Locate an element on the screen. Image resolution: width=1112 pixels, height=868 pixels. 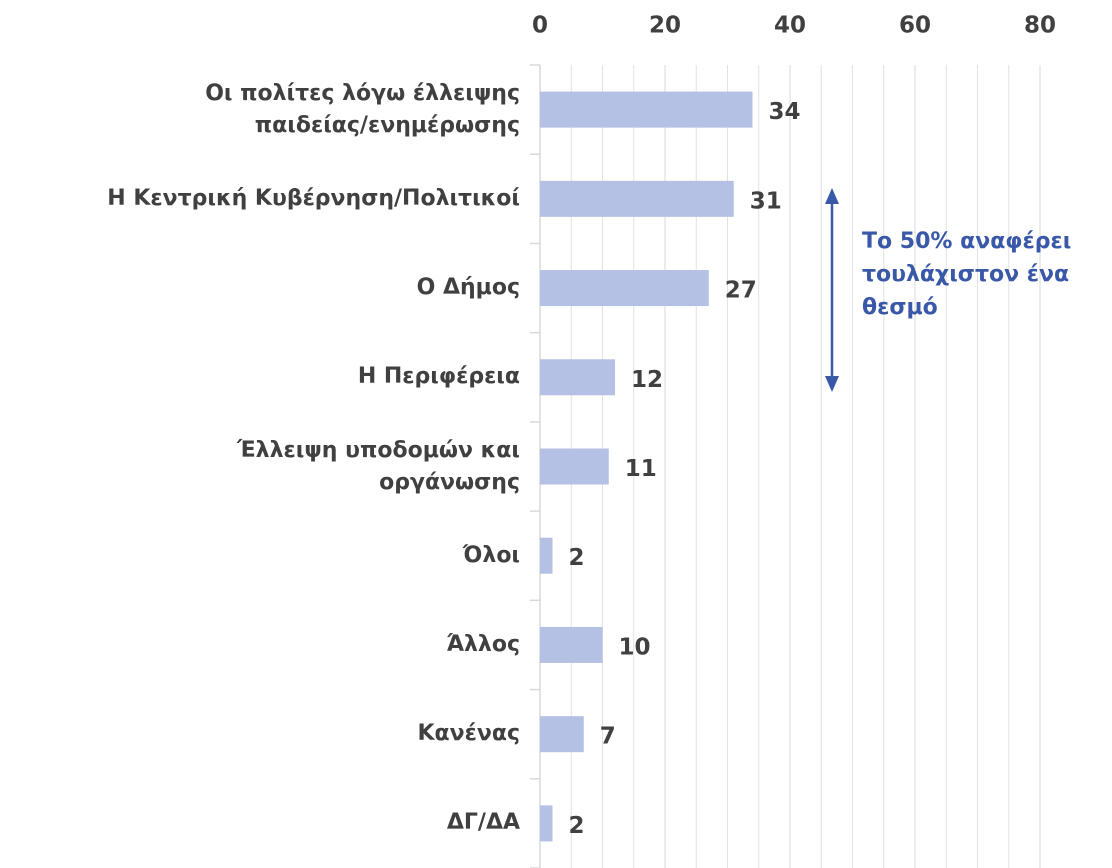
y-tick-label: Ο Δήμος is located at coordinates (468, 288).